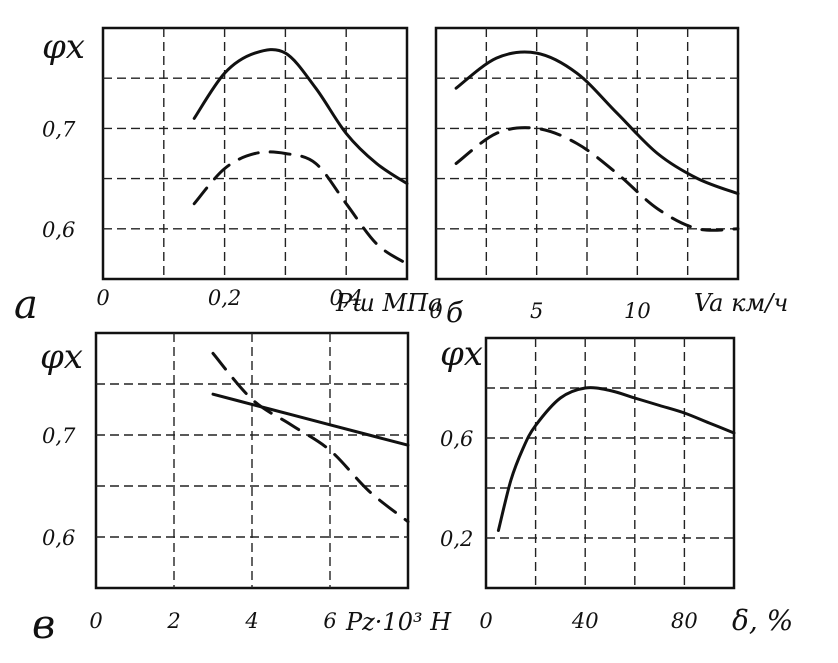 The image size is (838, 663). Describe the element at coordinates (398, 622) in the screenshot. I see `panel-c-xlabel: Pz·10³ Н` at that location.